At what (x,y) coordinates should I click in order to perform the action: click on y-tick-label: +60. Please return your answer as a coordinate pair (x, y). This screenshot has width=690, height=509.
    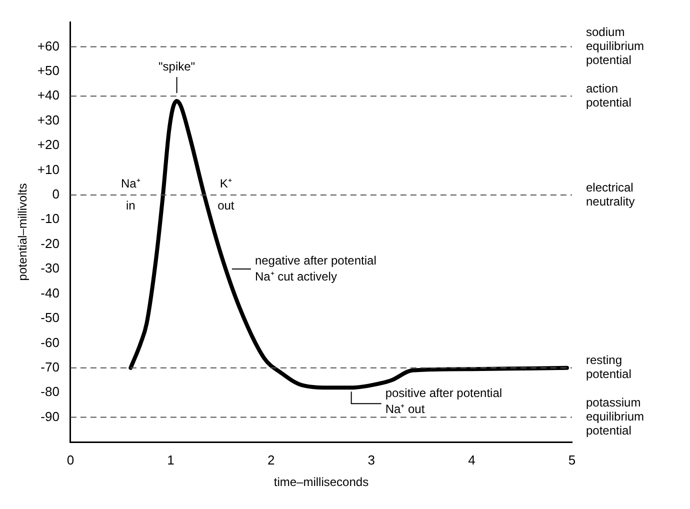
    Looking at the image, I should click on (48, 46).